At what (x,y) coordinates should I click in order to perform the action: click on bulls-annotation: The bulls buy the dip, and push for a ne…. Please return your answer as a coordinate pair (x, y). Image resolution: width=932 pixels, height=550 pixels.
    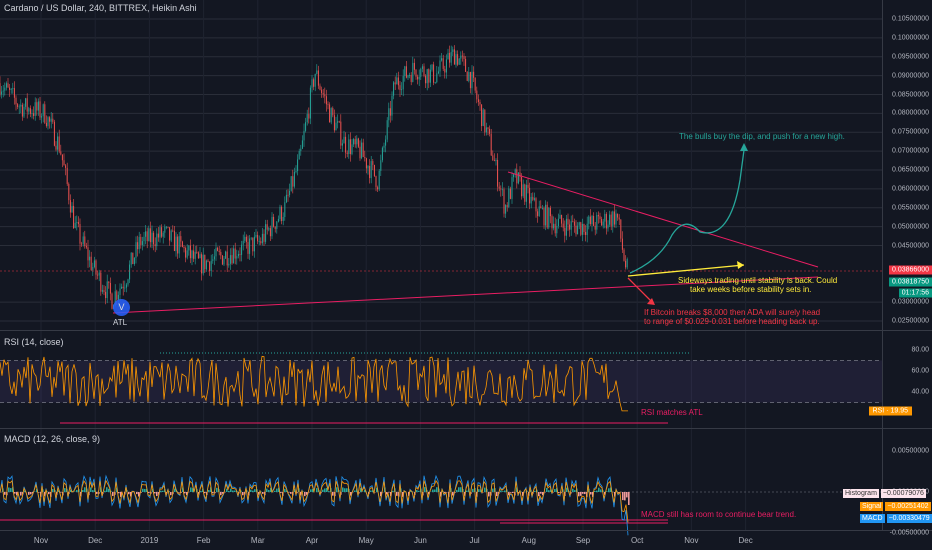
    Looking at the image, I should click on (762, 136).